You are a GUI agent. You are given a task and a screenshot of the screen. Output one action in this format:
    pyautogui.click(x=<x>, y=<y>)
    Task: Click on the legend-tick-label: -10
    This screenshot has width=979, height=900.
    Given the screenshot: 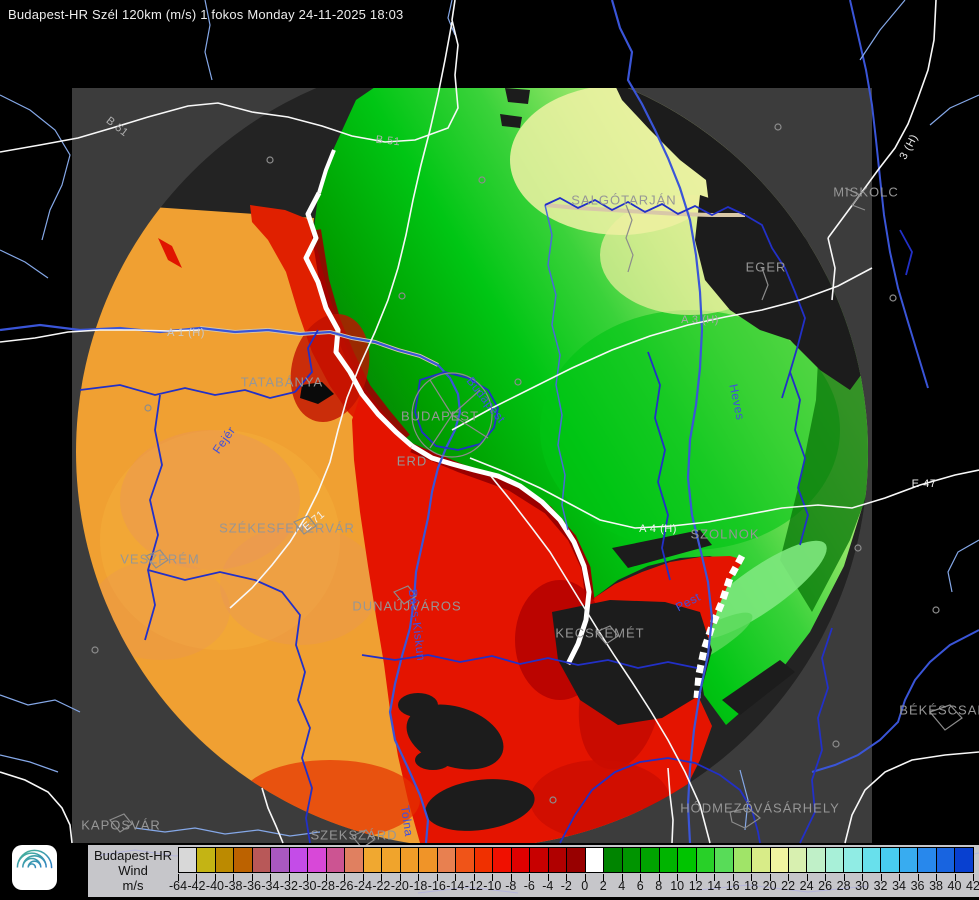 What is the action you would take?
    pyautogui.click(x=492, y=886)
    